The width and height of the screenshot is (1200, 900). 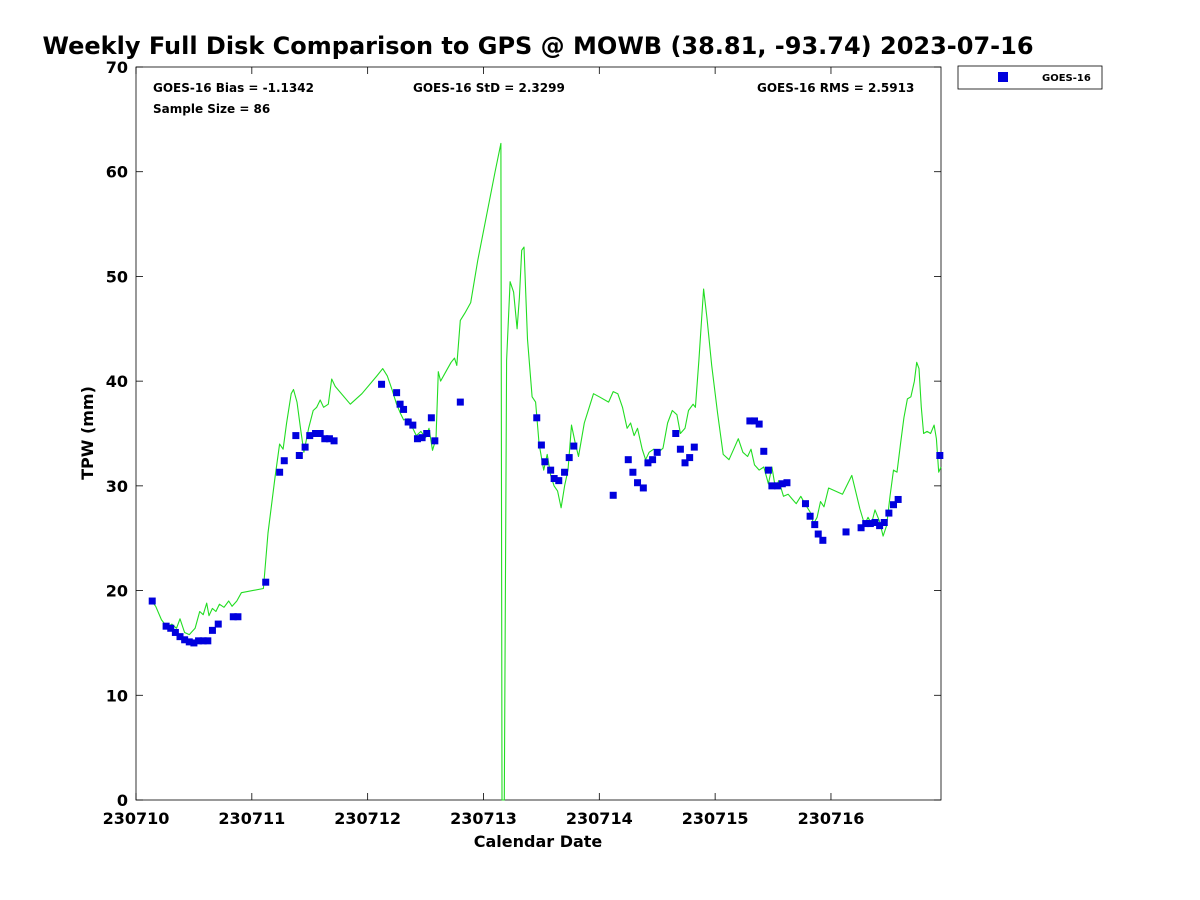 What do you see at coordinates (1066, 78) in the screenshot?
I see `legend-label-goes-16: GOES-16` at bounding box center [1066, 78].